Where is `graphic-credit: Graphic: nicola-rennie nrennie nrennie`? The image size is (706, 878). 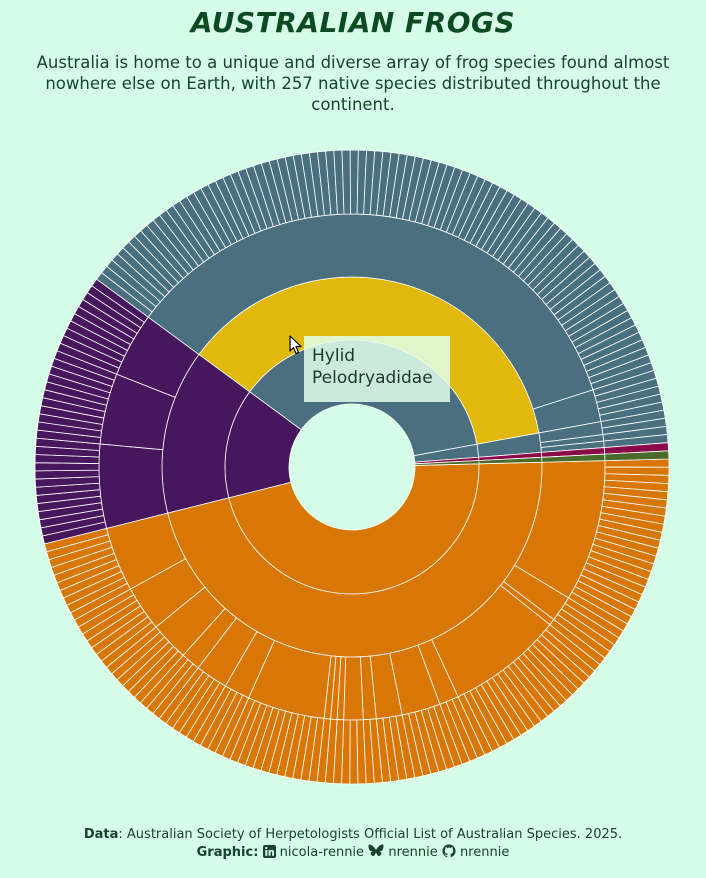 graphic-credit: Graphic: nicola-rennie nrennie nrennie is located at coordinates (353, 852).